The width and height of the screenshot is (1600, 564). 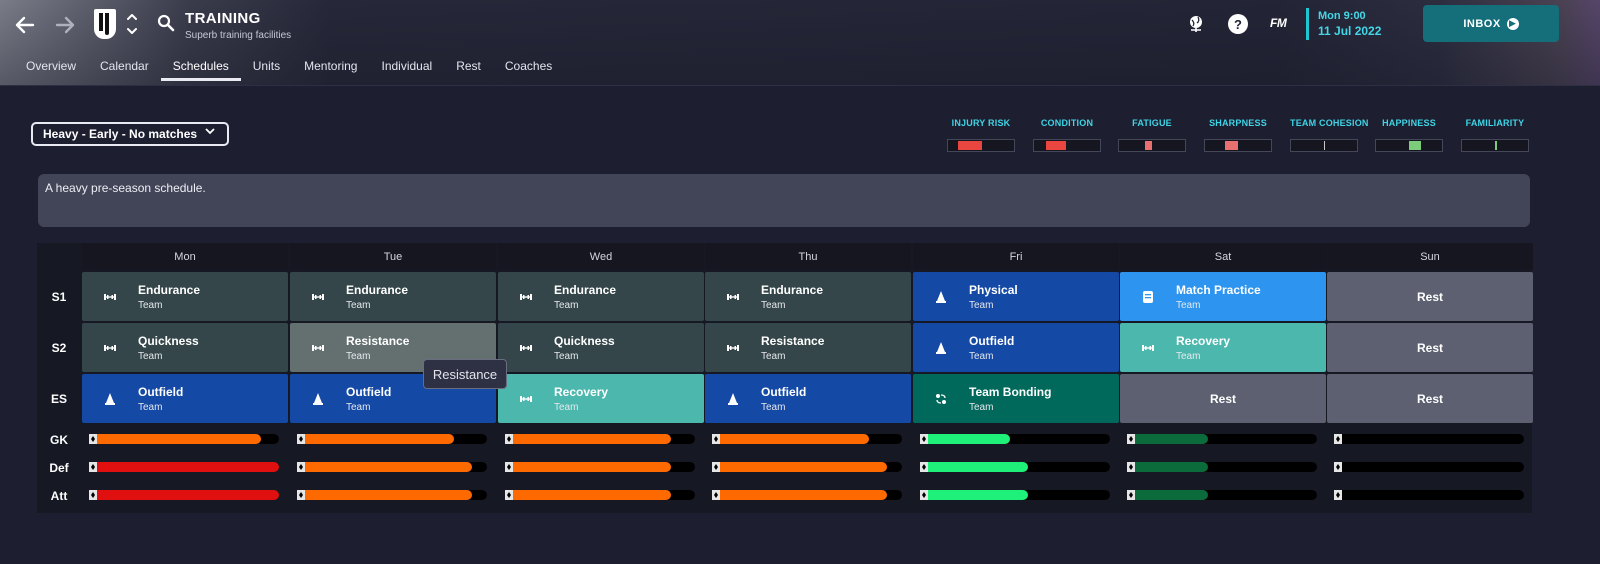 I want to click on inbox-button: INBOX ▶, so click(x=1491, y=23).